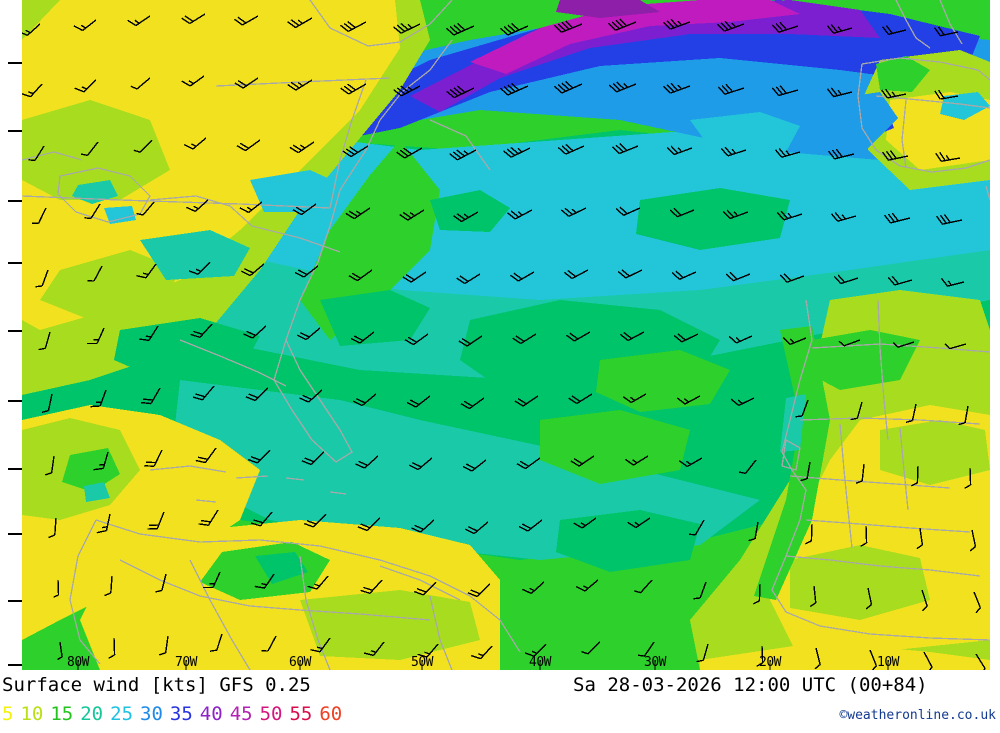 The width and height of the screenshot is (1000, 733). What do you see at coordinates (422, 662) in the screenshot?
I see `longitude-label-50W: 50W` at bounding box center [422, 662].